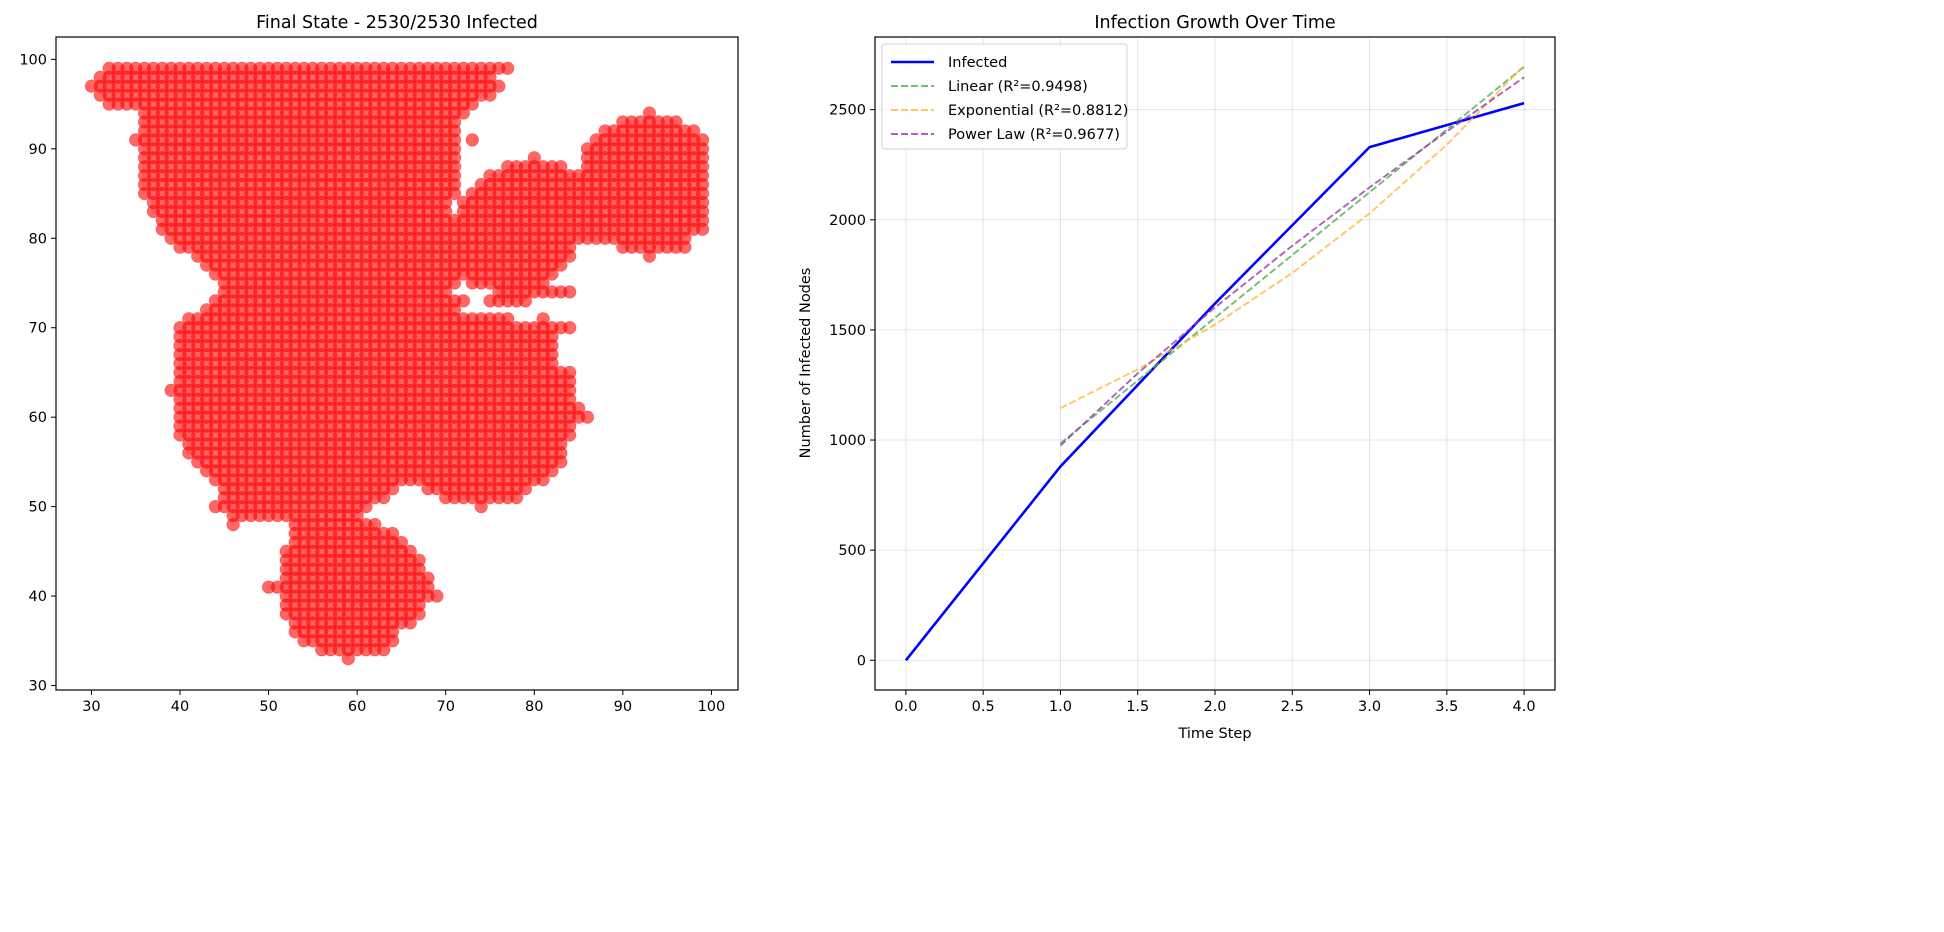 The height and width of the screenshot is (932, 1944). I want to click on x-tick-label: 1.5, so click(1137, 707).